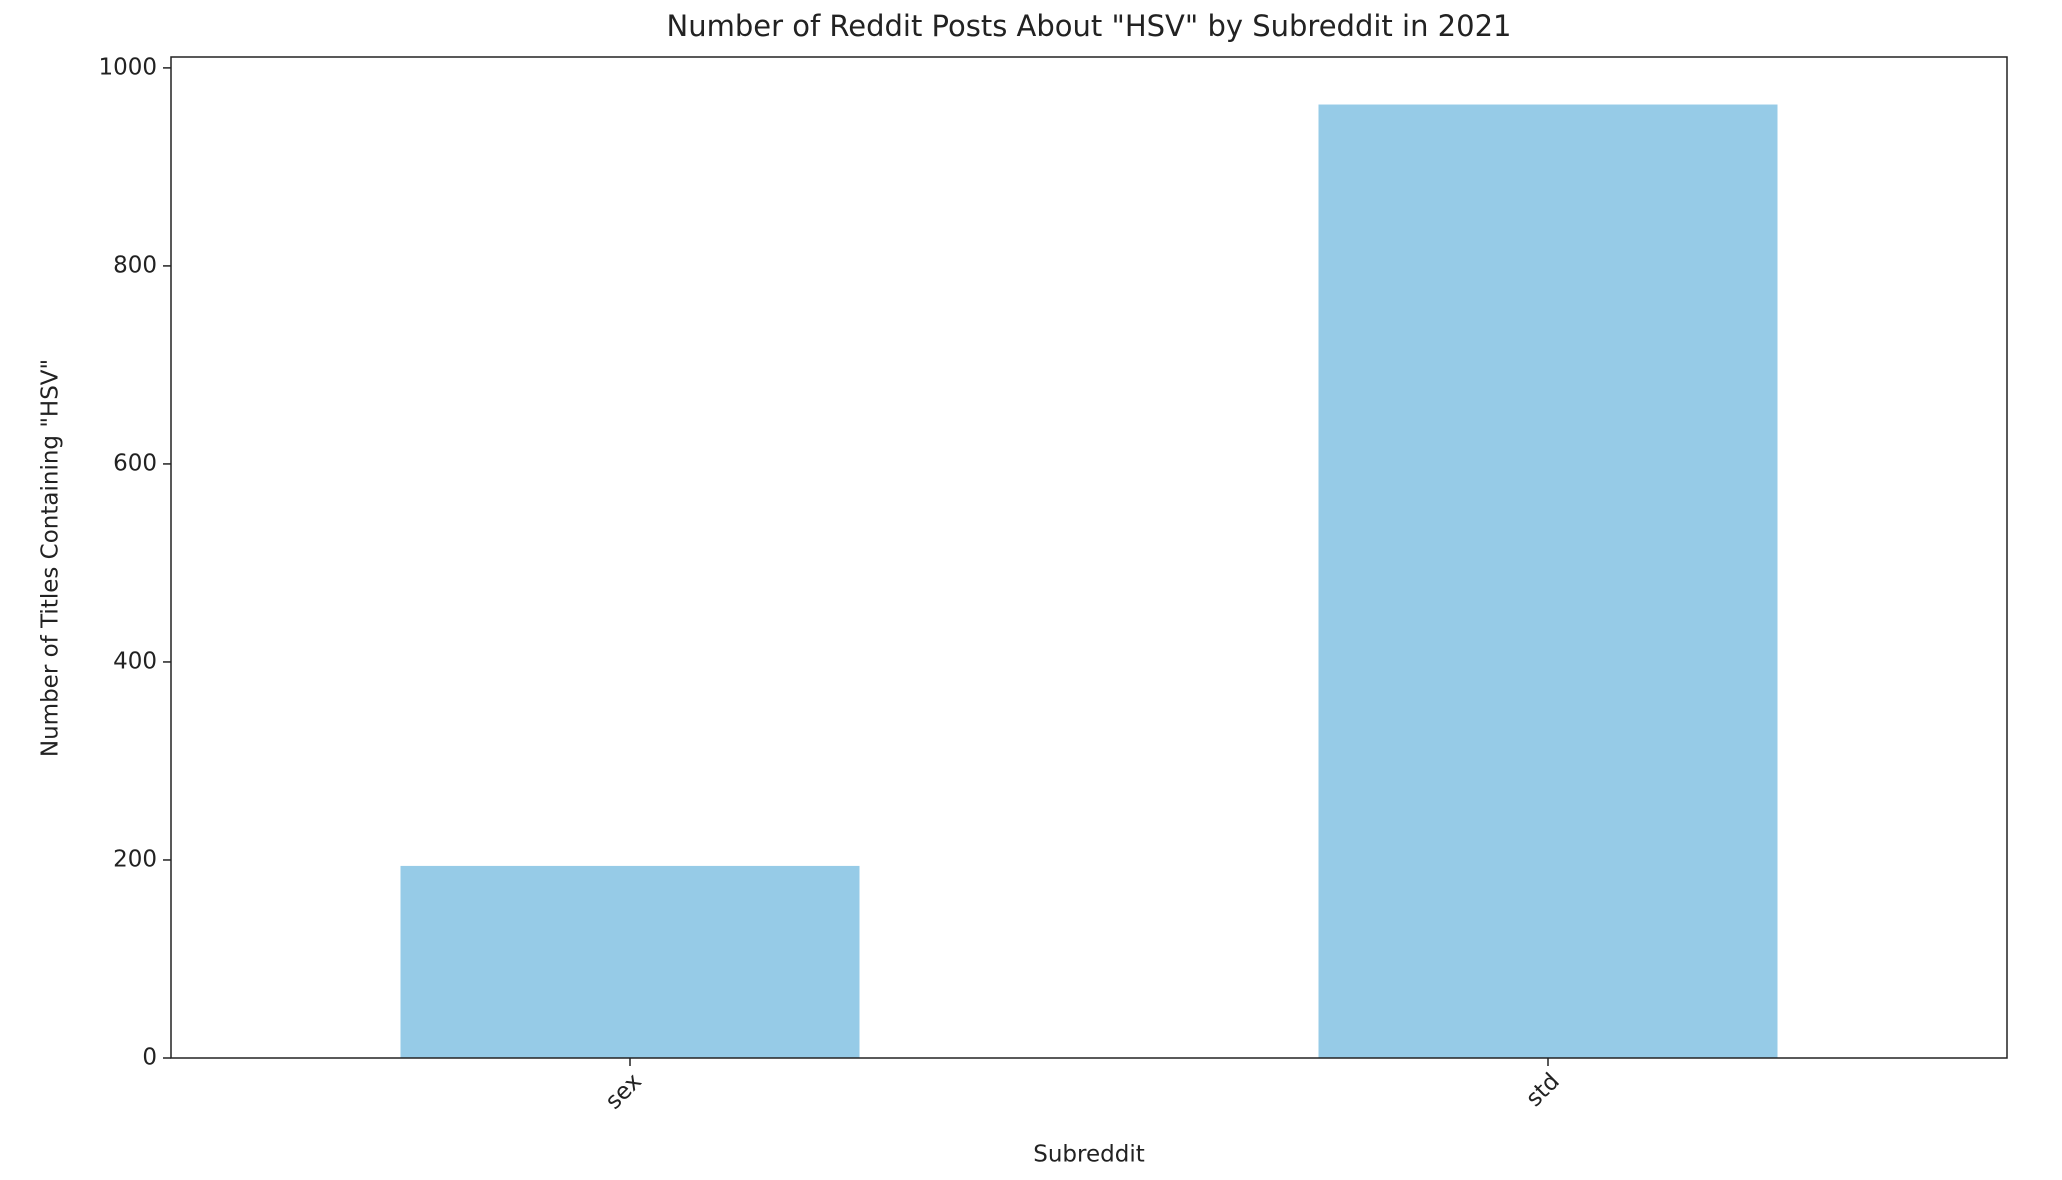  What do you see at coordinates (1543, 1090) in the screenshot?
I see `x-tick-label: std` at bounding box center [1543, 1090].